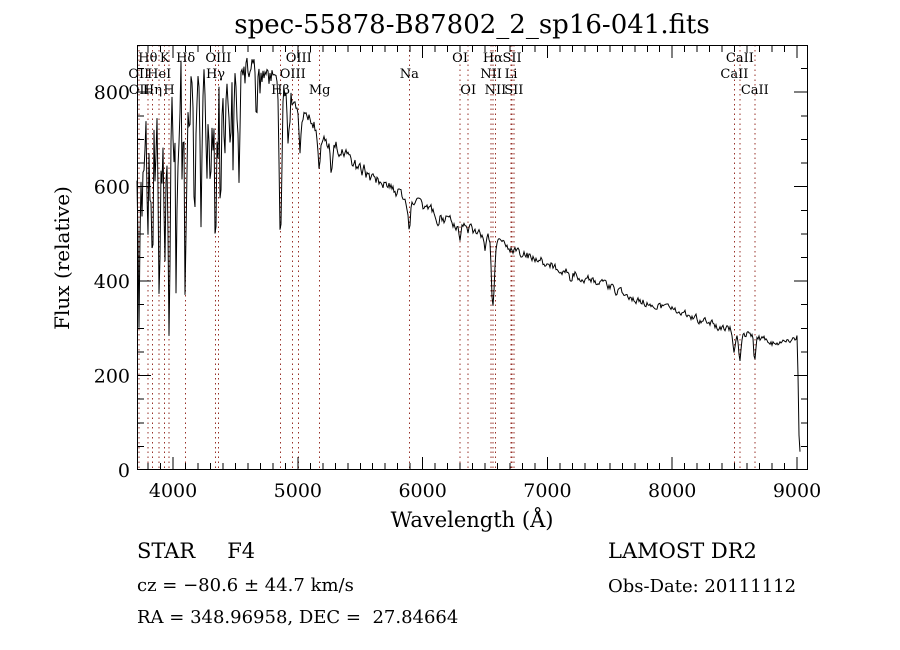  Describe the element at coordinates (241, 551) in the screenshot. I see `subclass-label: F4` at that location.